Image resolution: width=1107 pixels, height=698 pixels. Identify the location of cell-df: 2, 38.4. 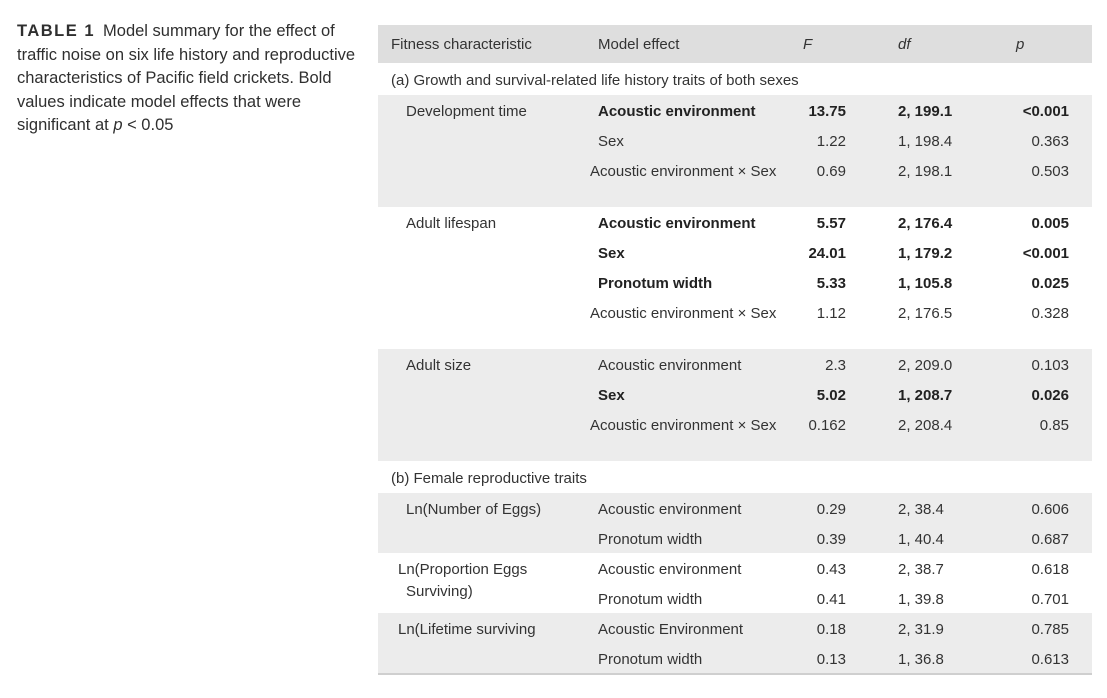
(921, 509).